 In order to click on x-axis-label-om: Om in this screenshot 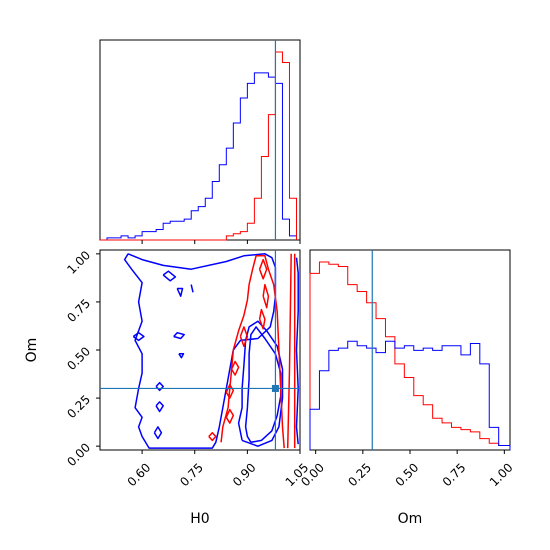, I will do `click(410, 519)`.